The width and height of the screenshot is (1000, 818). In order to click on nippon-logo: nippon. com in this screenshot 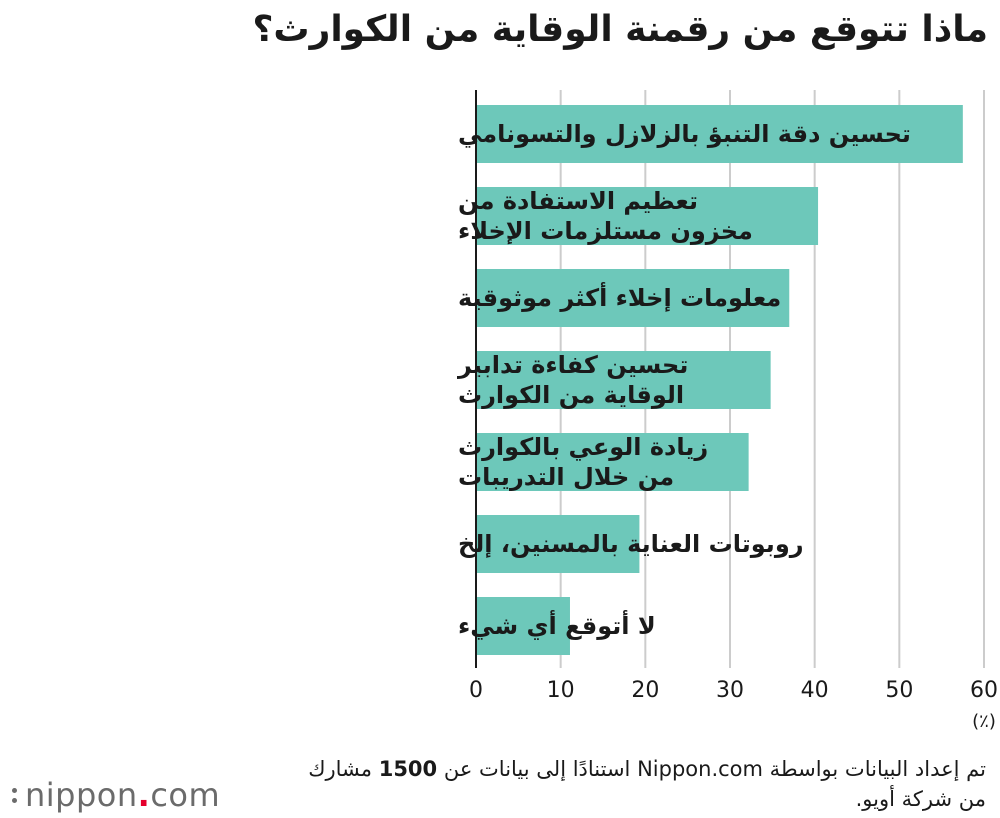, I will do `click(116, 795)`.